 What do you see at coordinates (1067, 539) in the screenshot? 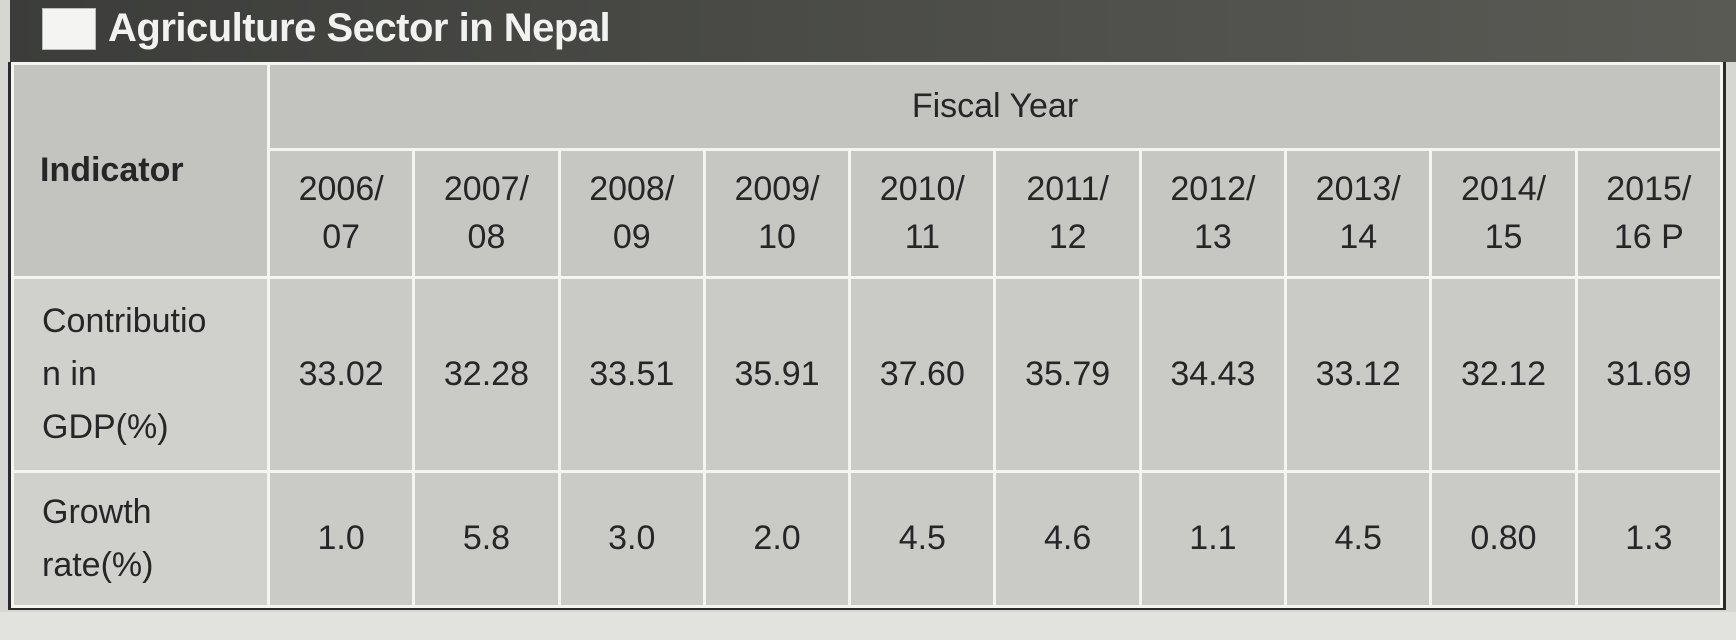
I see `table-cell: 4.6` at bounding box center [1067, 539].